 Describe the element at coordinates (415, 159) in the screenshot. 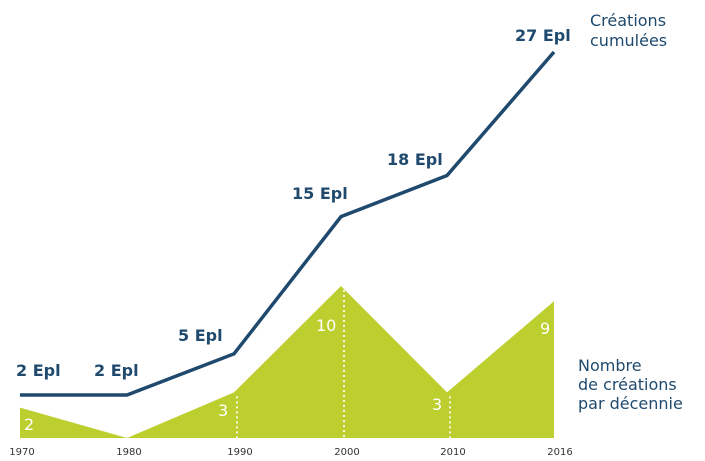

I see `cumulative-label: 18 Epl` at that location.